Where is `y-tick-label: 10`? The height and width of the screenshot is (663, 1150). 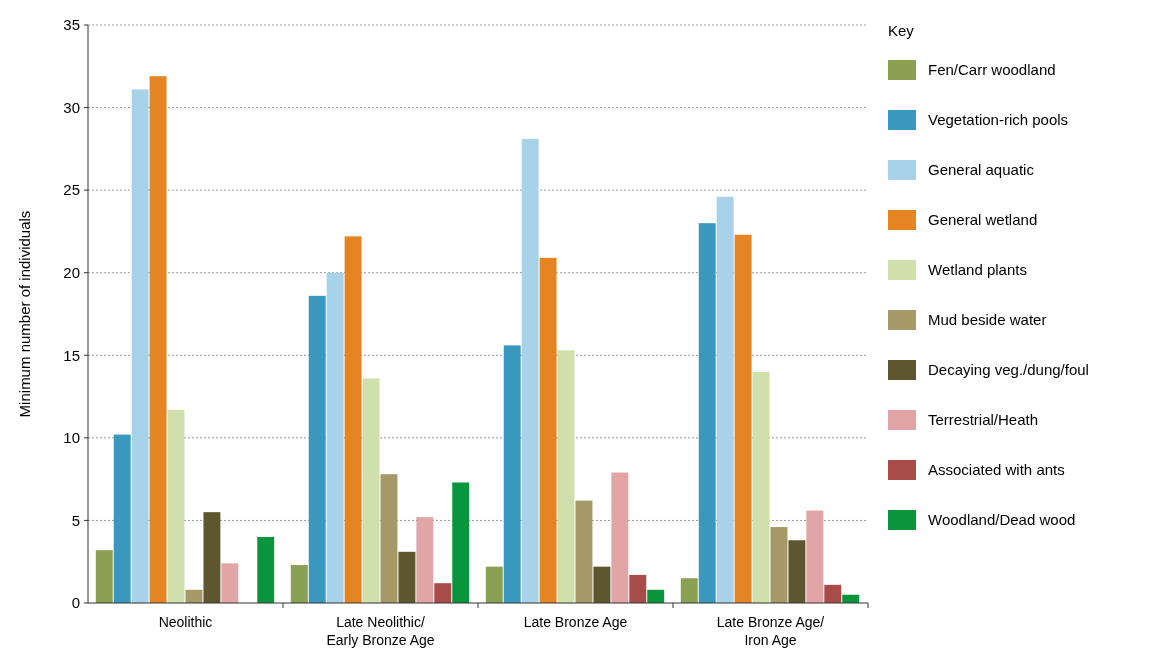
y-tick-label: 10 is located at coordinates (71, 438).